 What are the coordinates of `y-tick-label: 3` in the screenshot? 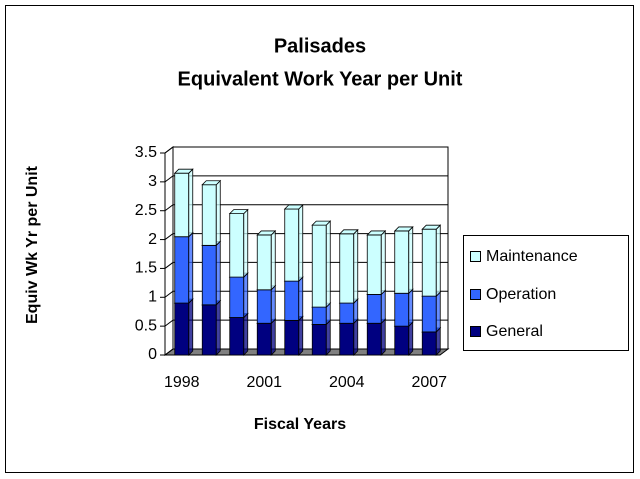 It's located at (152, 181).